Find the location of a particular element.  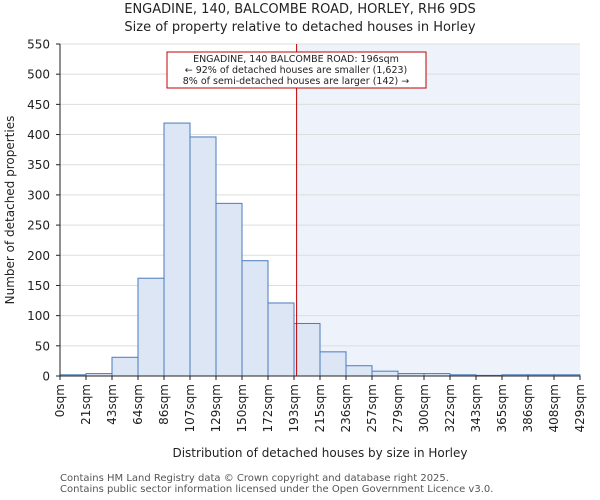

y-tick-label: 250 is located at coordinates (38, 226).